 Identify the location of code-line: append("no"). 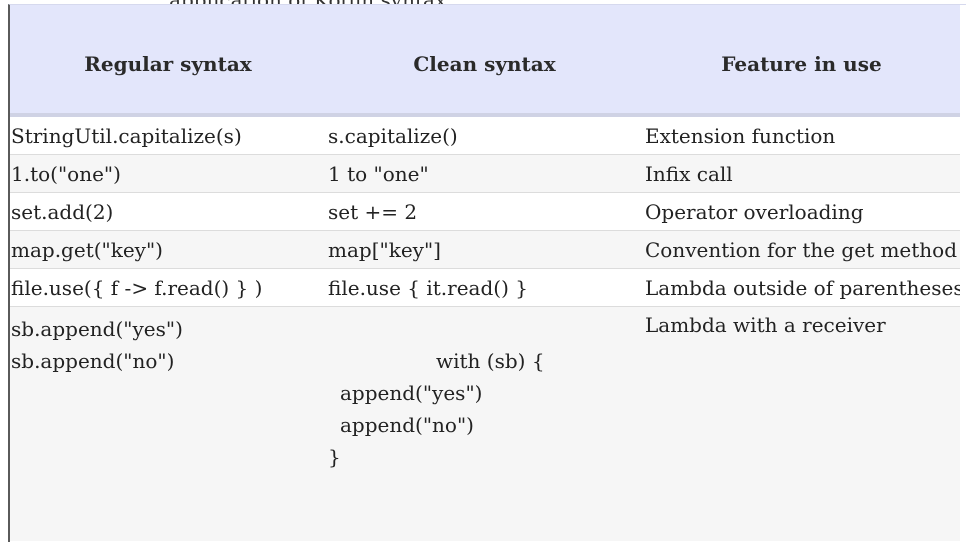
(407, 425).